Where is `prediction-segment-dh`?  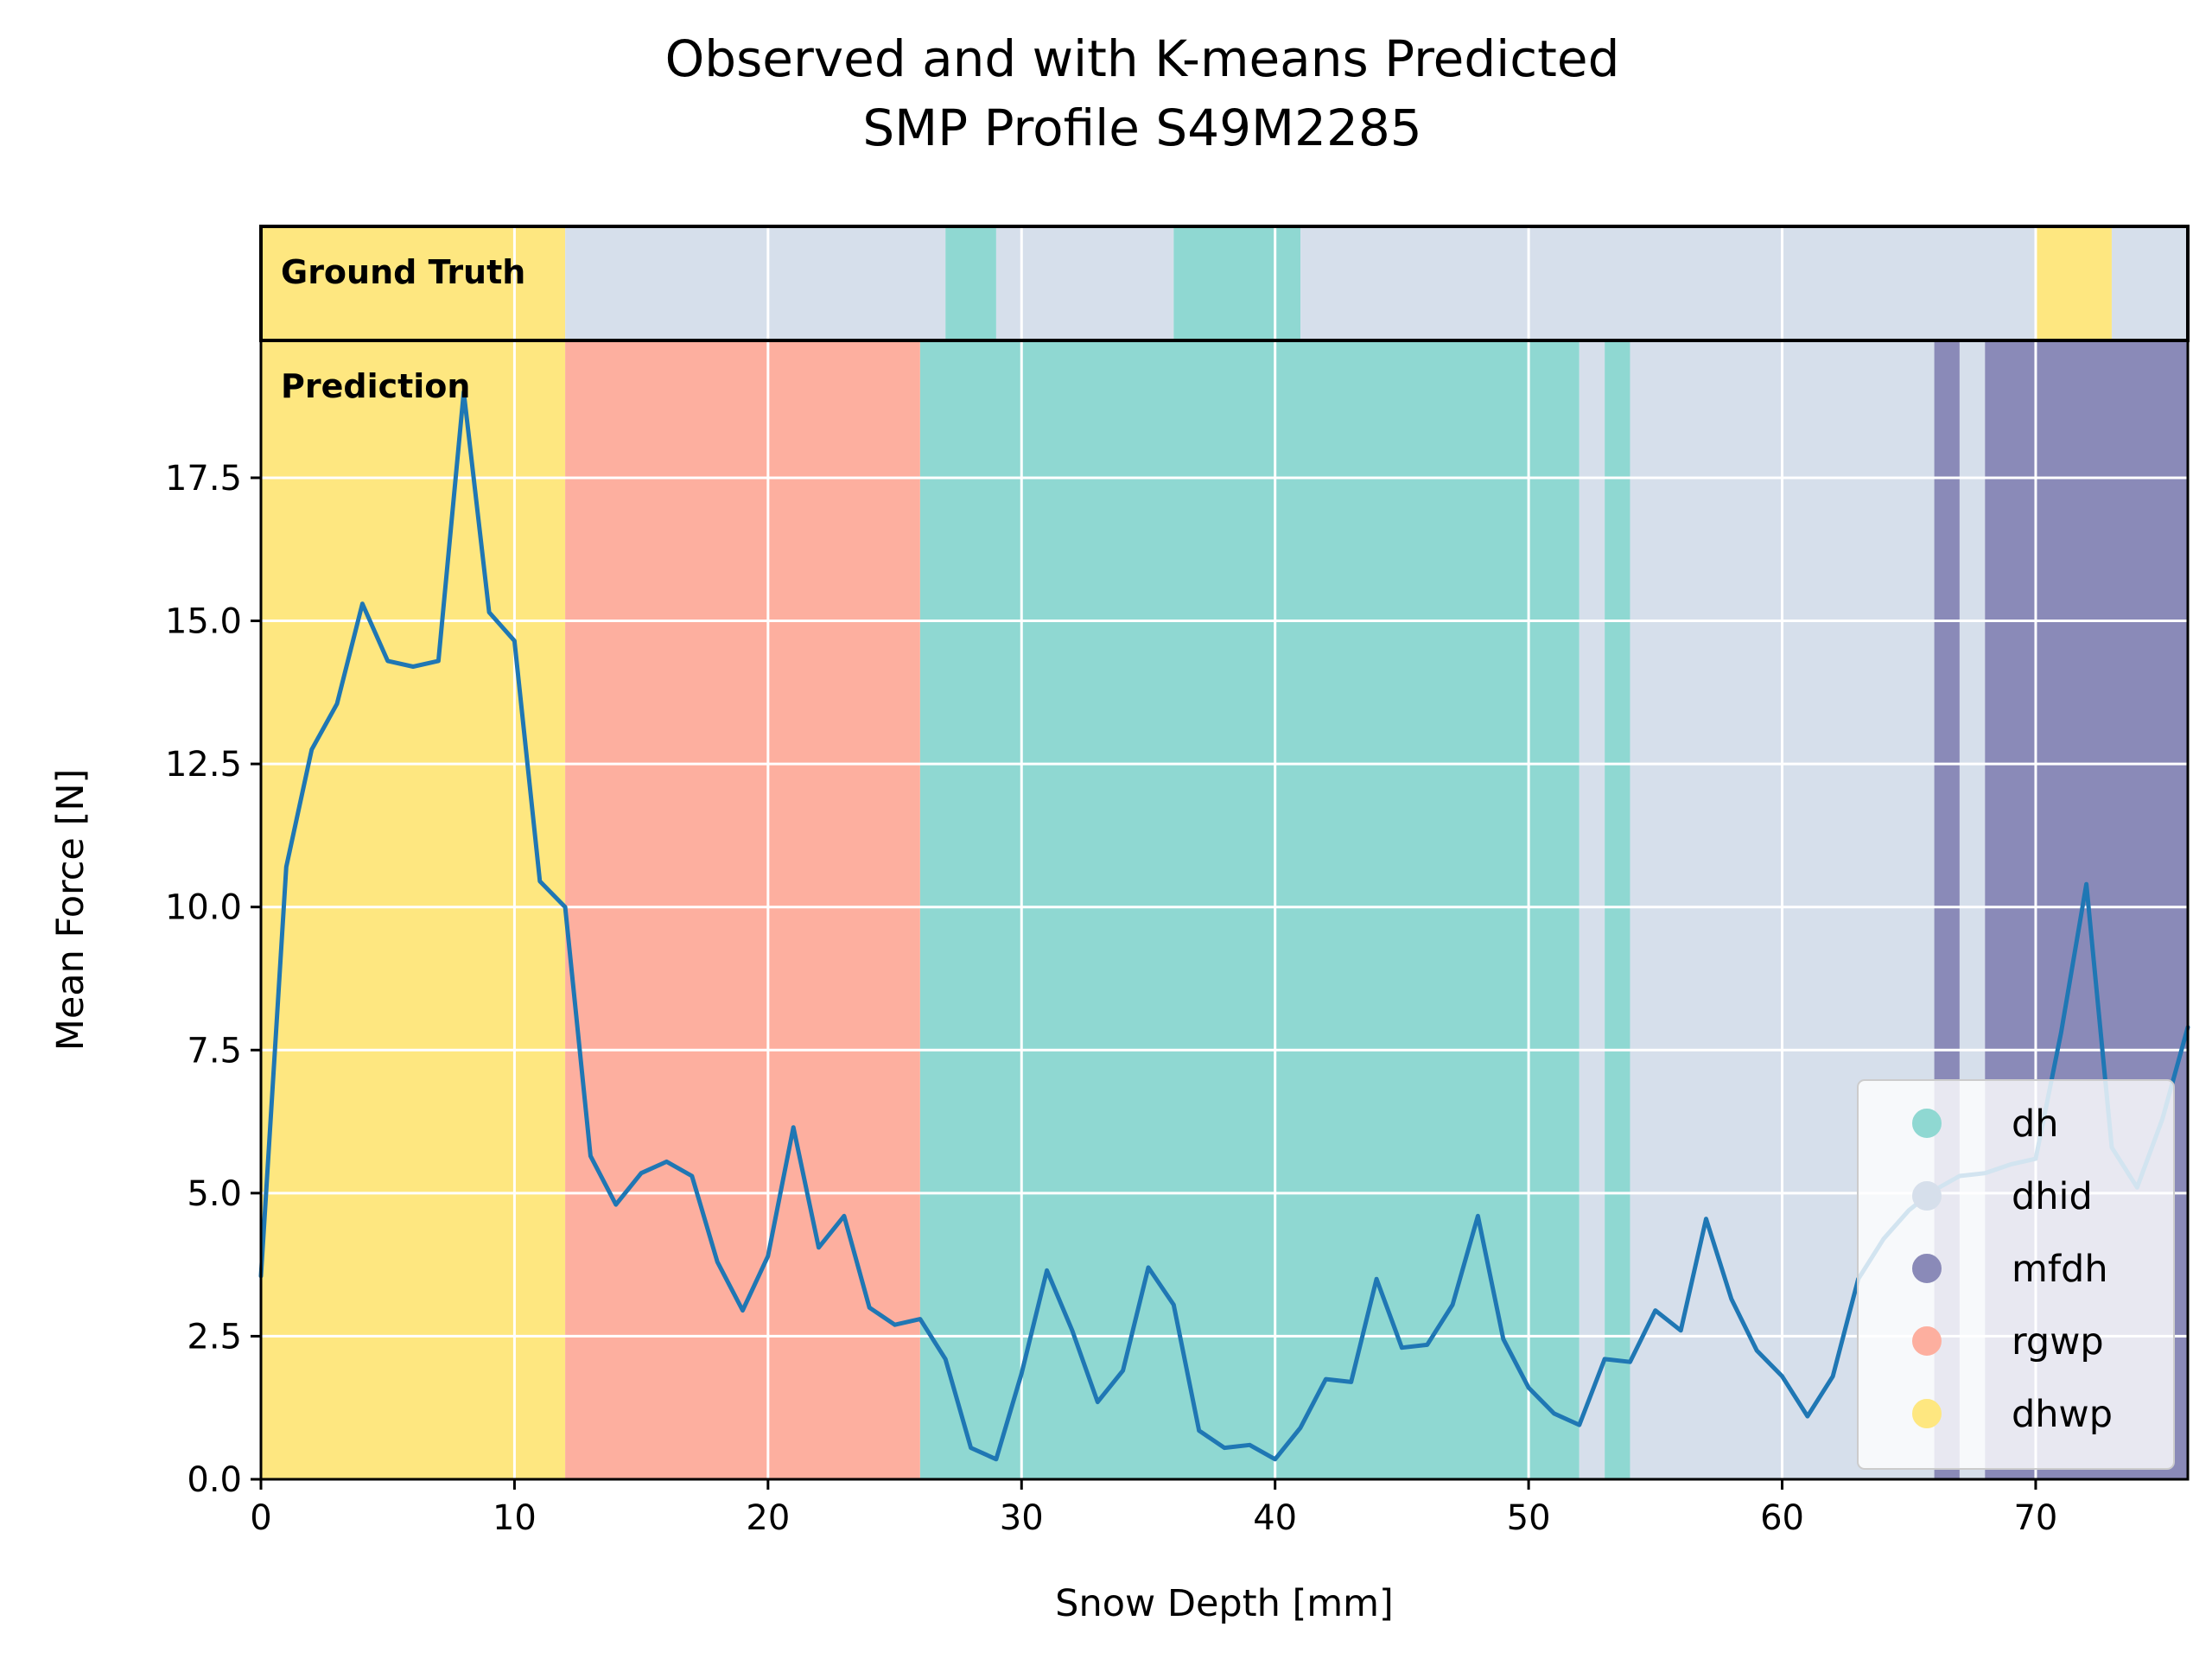
prediction-segment-dh is located at coordinates (1617, 909).